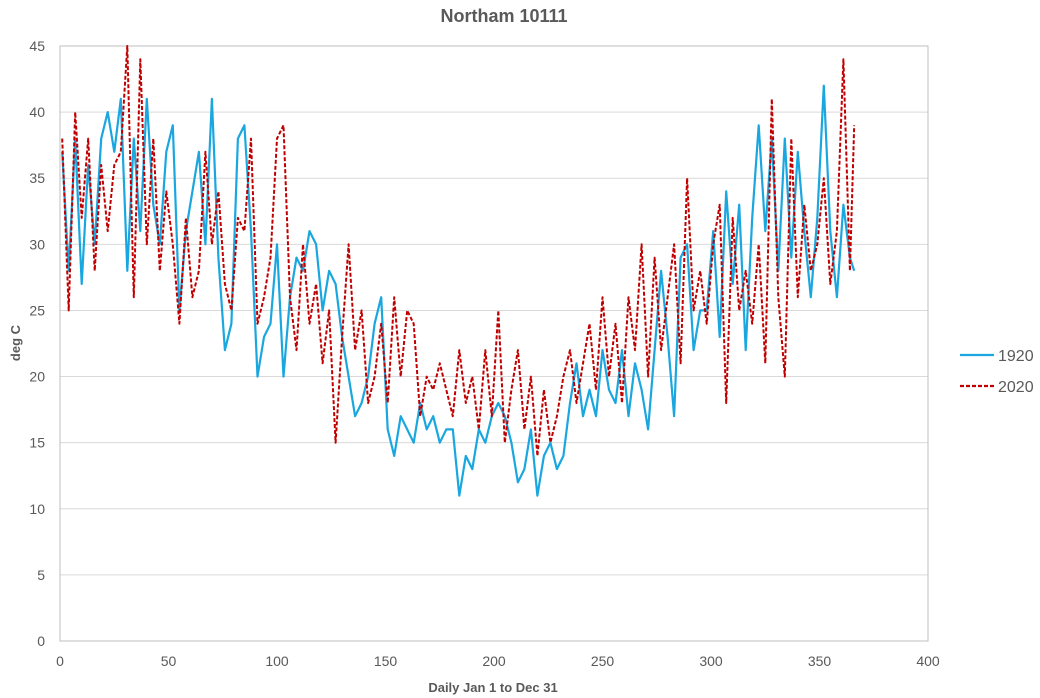  I want to click on x-tick-label: 100, so click(277, 661).